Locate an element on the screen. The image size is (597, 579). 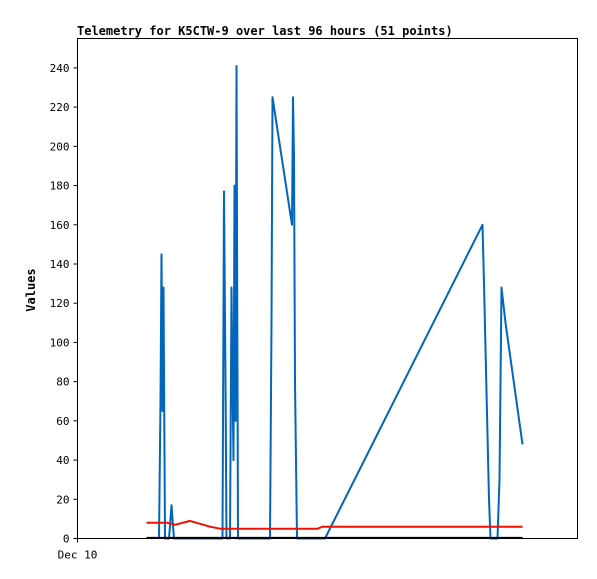
y-tick-label: 20 is located at coordinates (62, 499).